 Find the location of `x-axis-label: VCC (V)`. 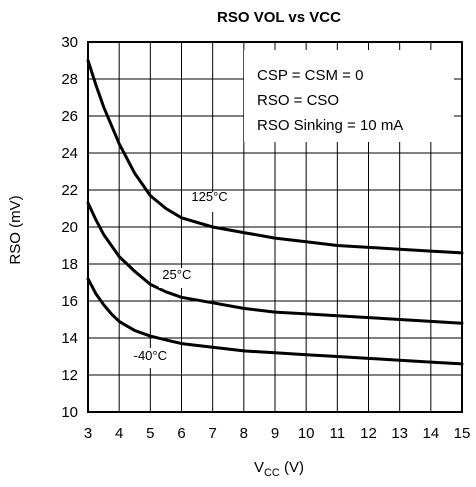

x-axis-label: VCC (V) is located at coordinates (279, 469).